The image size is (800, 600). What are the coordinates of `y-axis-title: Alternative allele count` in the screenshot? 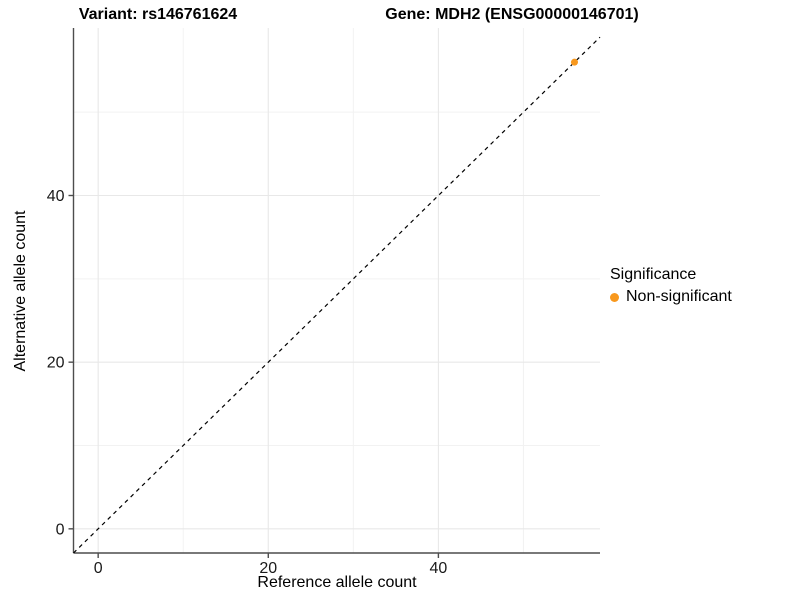 It's located at (20, 291).